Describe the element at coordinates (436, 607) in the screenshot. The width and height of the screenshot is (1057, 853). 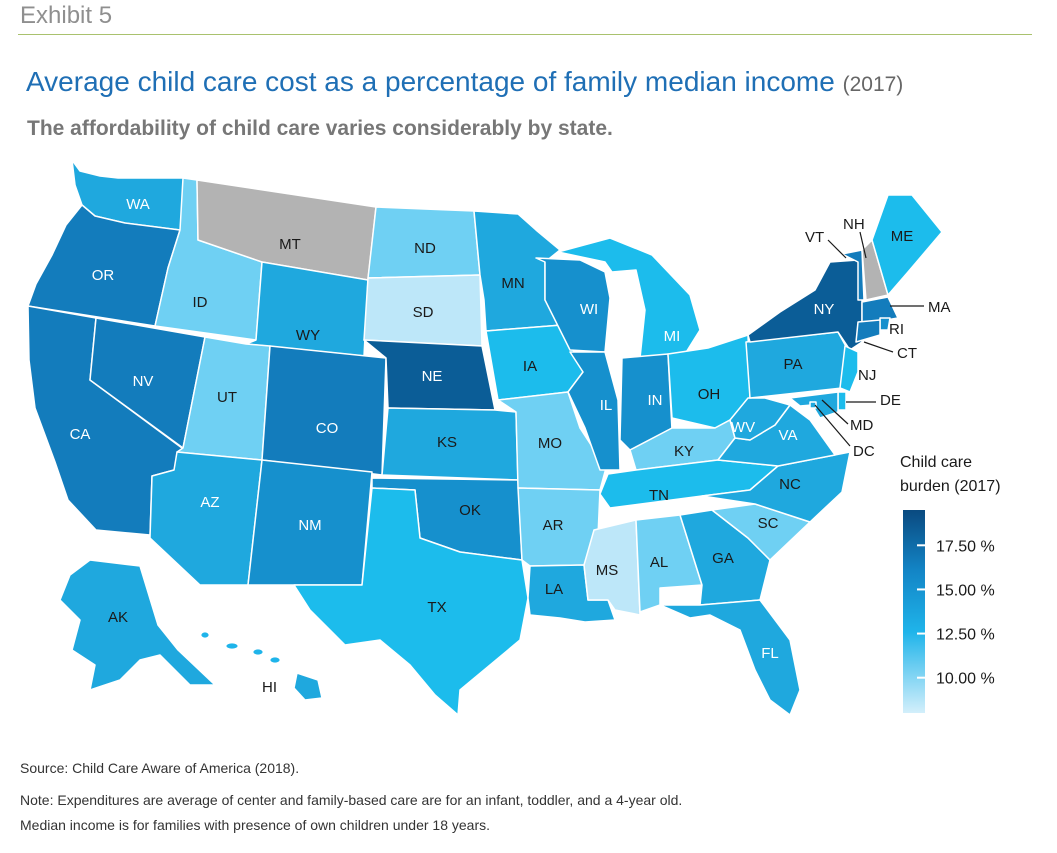
I see `state-label-TX: TX` at that location.